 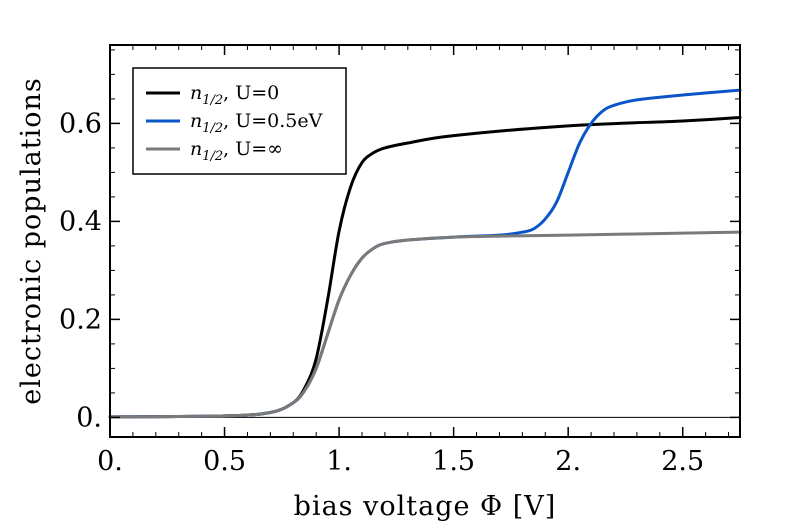 What do you see at coordinates (568, 461) in the screenshot?
I see `x-tick-label: 2.` at bounding box center [568, 461].